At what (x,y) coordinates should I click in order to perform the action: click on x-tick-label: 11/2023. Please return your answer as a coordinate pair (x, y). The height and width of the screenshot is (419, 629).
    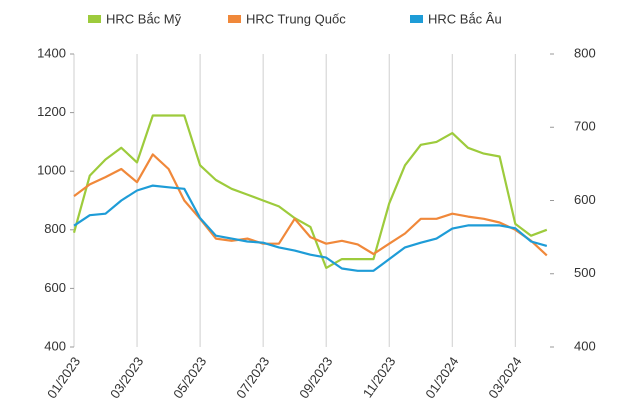
    Looking at the image, I should click on (379, 377).